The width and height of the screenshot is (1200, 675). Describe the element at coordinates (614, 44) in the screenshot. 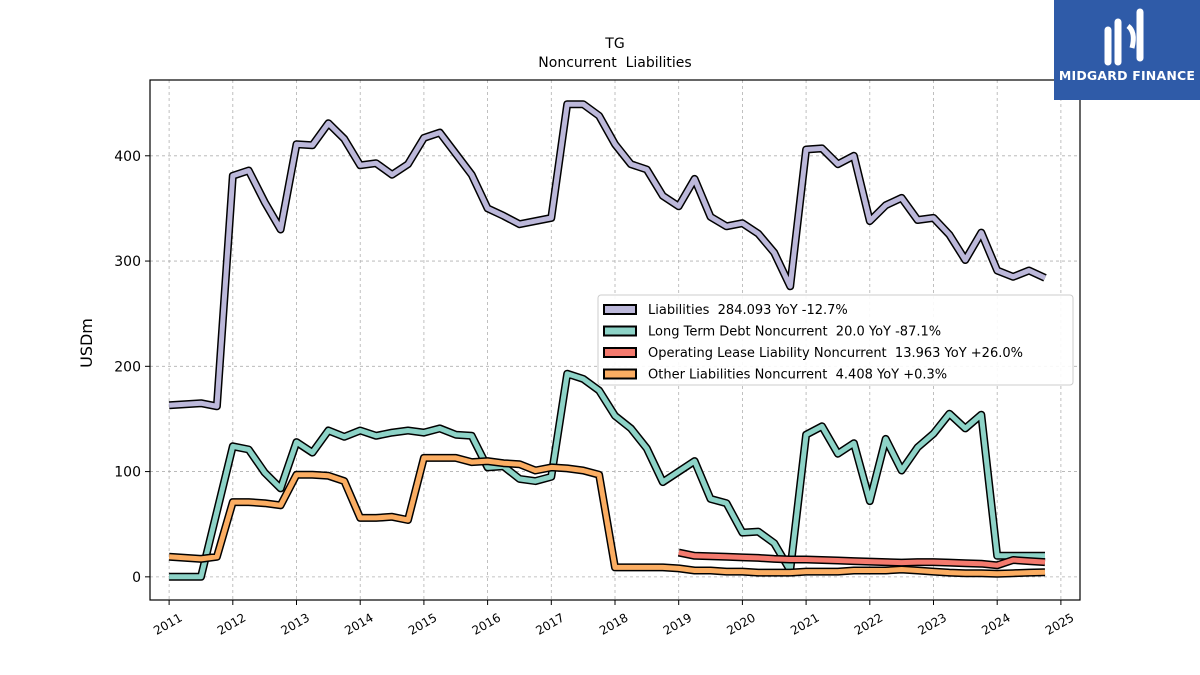

I see `chart-title: TG` at that location.